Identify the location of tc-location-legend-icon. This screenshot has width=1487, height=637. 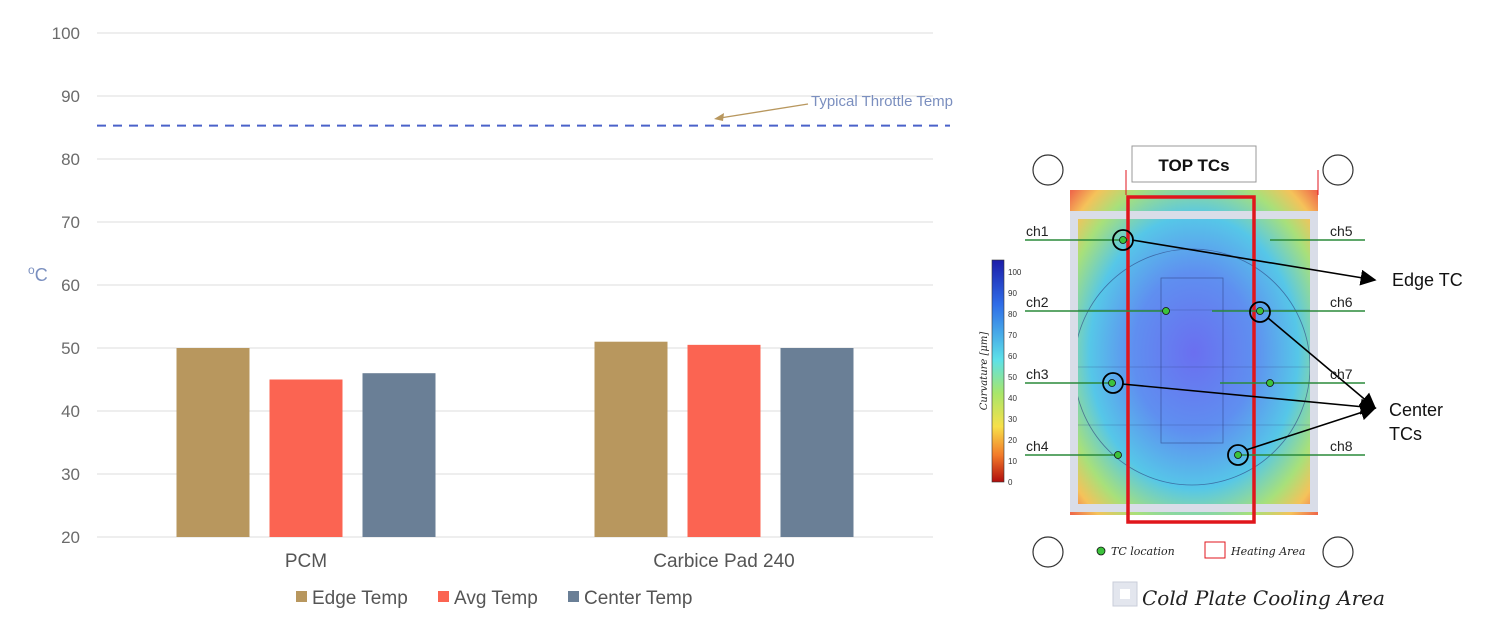
(1101, 551).